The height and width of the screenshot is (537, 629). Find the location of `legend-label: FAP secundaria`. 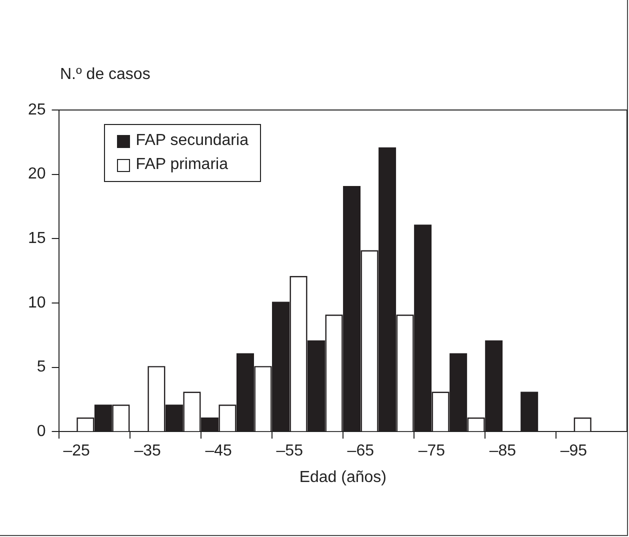

legend-label: FAP secundaria is located at coordinates (192, 141).